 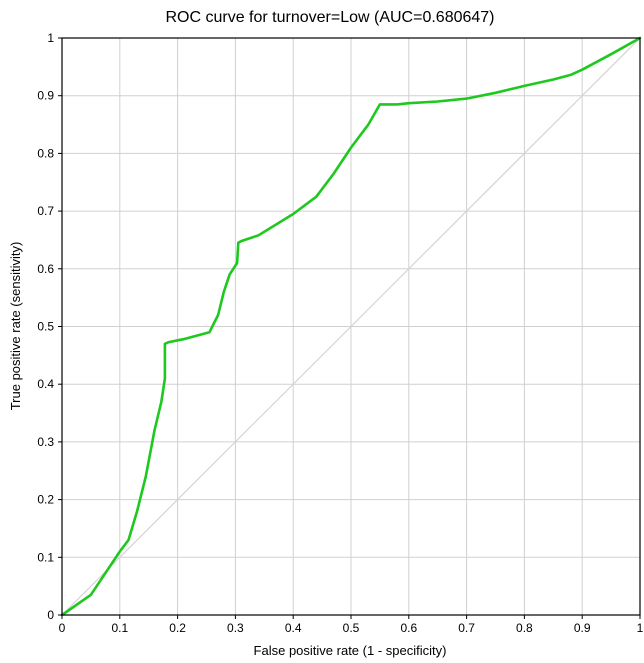 I want to click on y-tick-label: 1, so click(x=50, y=38).